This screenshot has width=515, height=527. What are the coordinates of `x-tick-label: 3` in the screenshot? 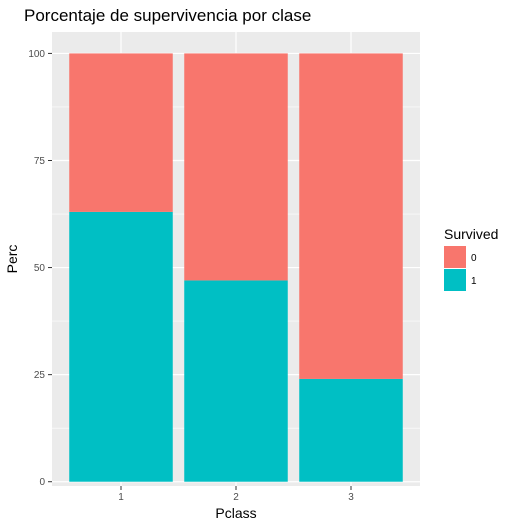 It's located at (351, 497).